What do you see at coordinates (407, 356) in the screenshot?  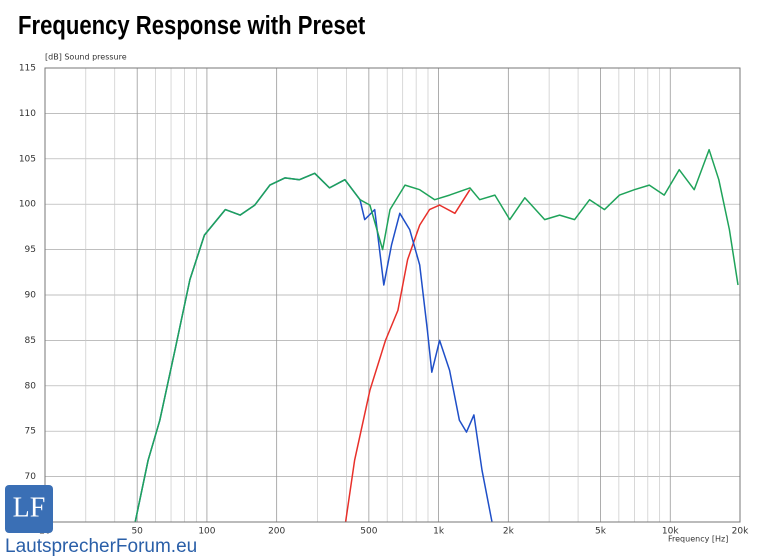 I see `series-line` at bounding box center [407, 356].